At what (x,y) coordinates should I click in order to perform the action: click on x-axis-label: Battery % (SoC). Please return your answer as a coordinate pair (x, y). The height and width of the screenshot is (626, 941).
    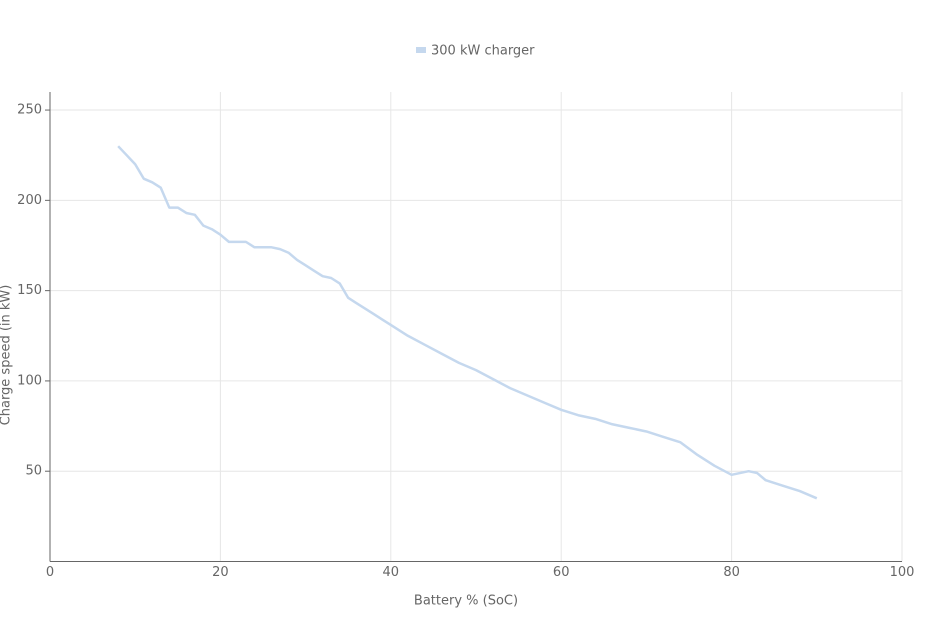
    Looking at the image, I should click on (466, 601).